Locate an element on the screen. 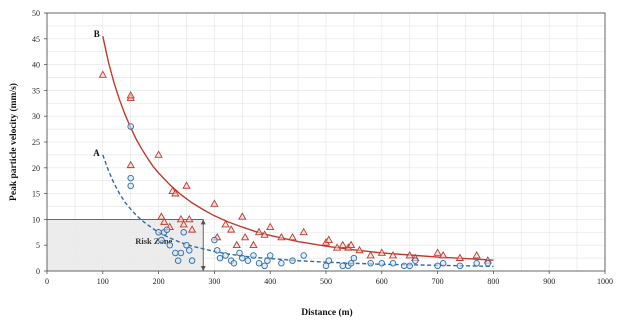 Image resolution: width=617 pixels, height=325 pixels. x-tick-label: 400 is located at coordinates (270, 281).